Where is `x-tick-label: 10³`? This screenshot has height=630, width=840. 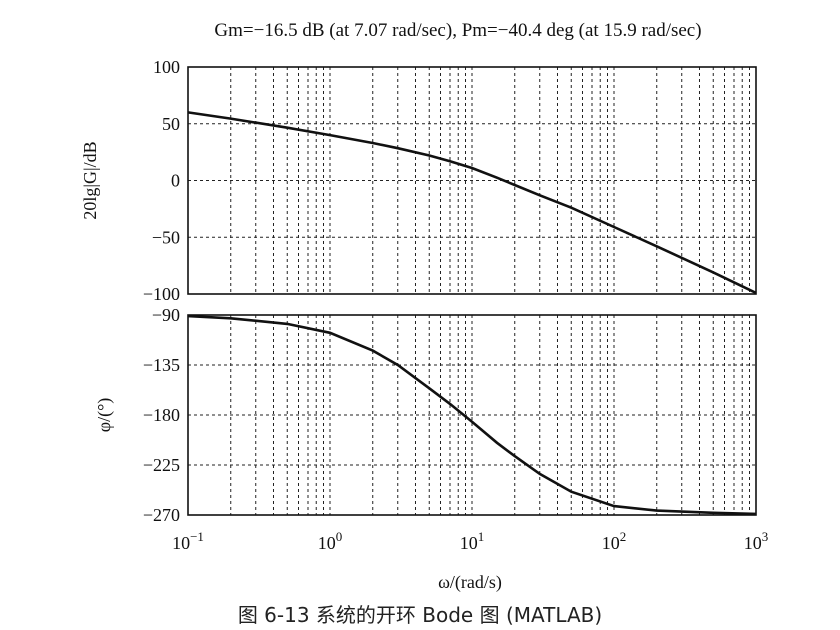
x-tick-label: 10³ is located at coordinates (756, 541).